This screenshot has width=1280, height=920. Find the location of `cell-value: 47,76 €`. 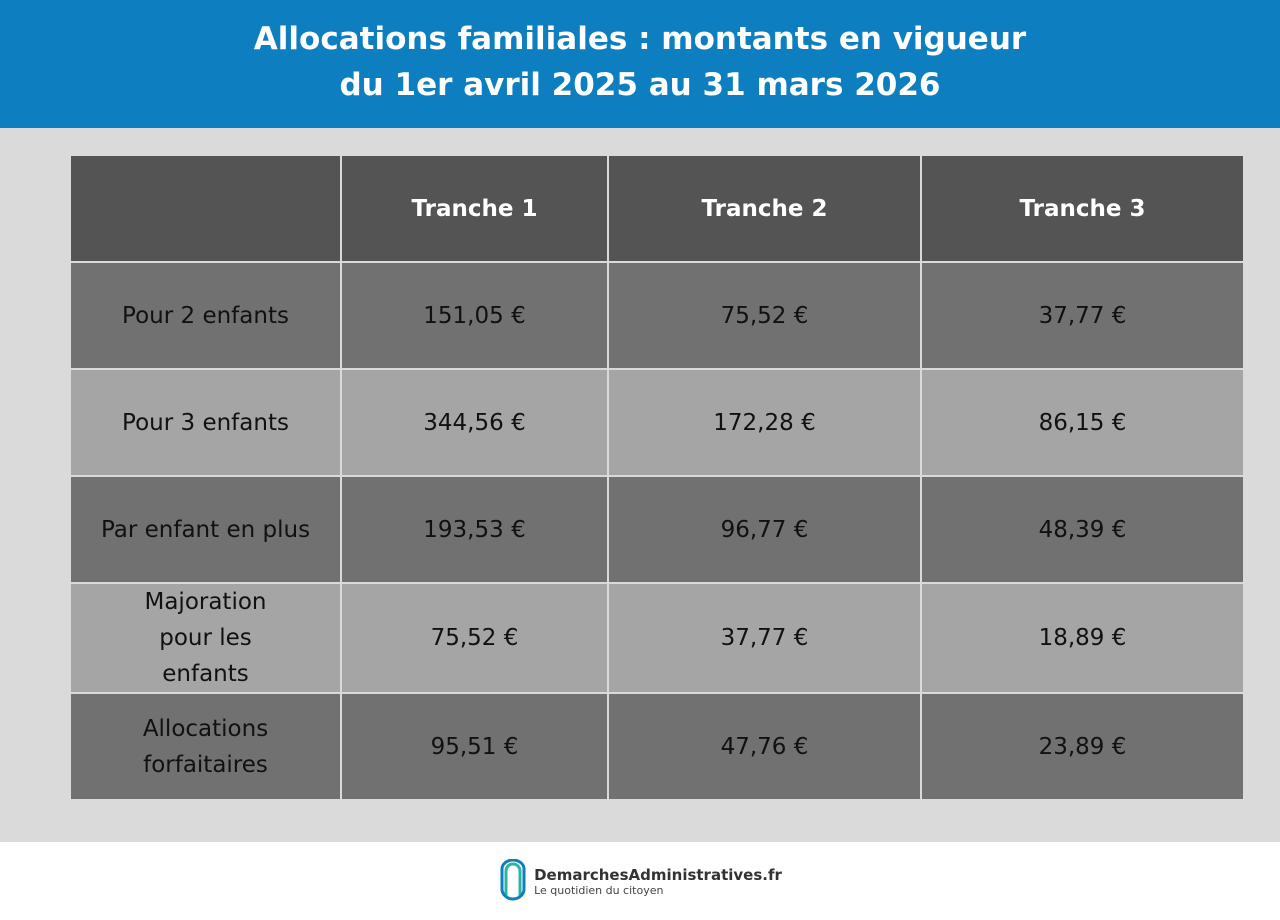

cell-value: 47,76 € is located at coordinates (764, 746).